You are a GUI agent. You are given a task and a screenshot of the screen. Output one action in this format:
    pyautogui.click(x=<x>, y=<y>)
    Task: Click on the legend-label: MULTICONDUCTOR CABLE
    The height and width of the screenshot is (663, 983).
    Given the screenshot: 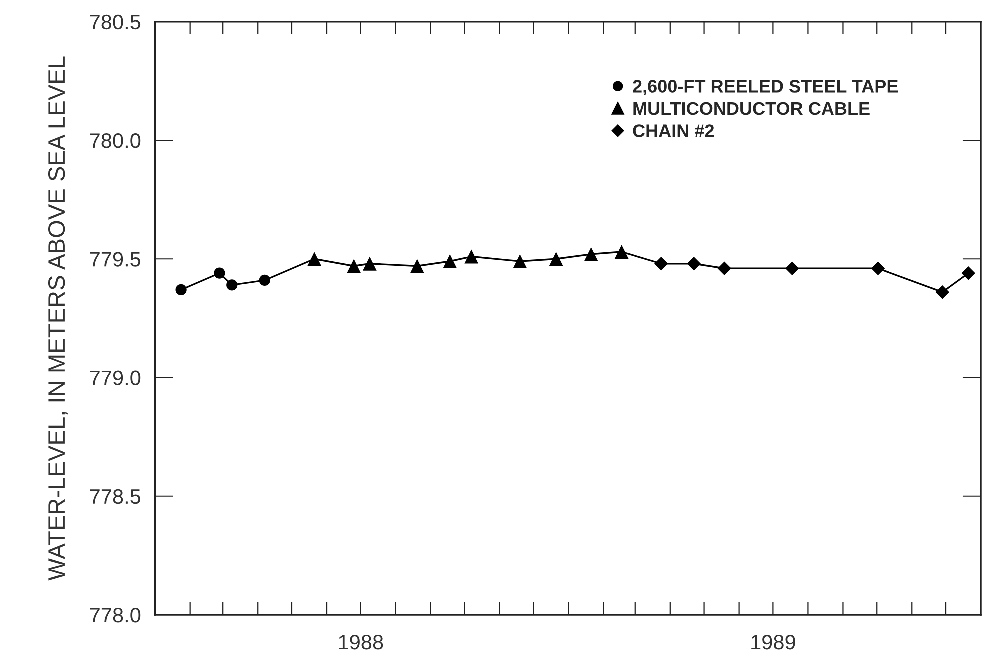 What is the action you would take?
    pyautogui.click(x=752, y=109)
    